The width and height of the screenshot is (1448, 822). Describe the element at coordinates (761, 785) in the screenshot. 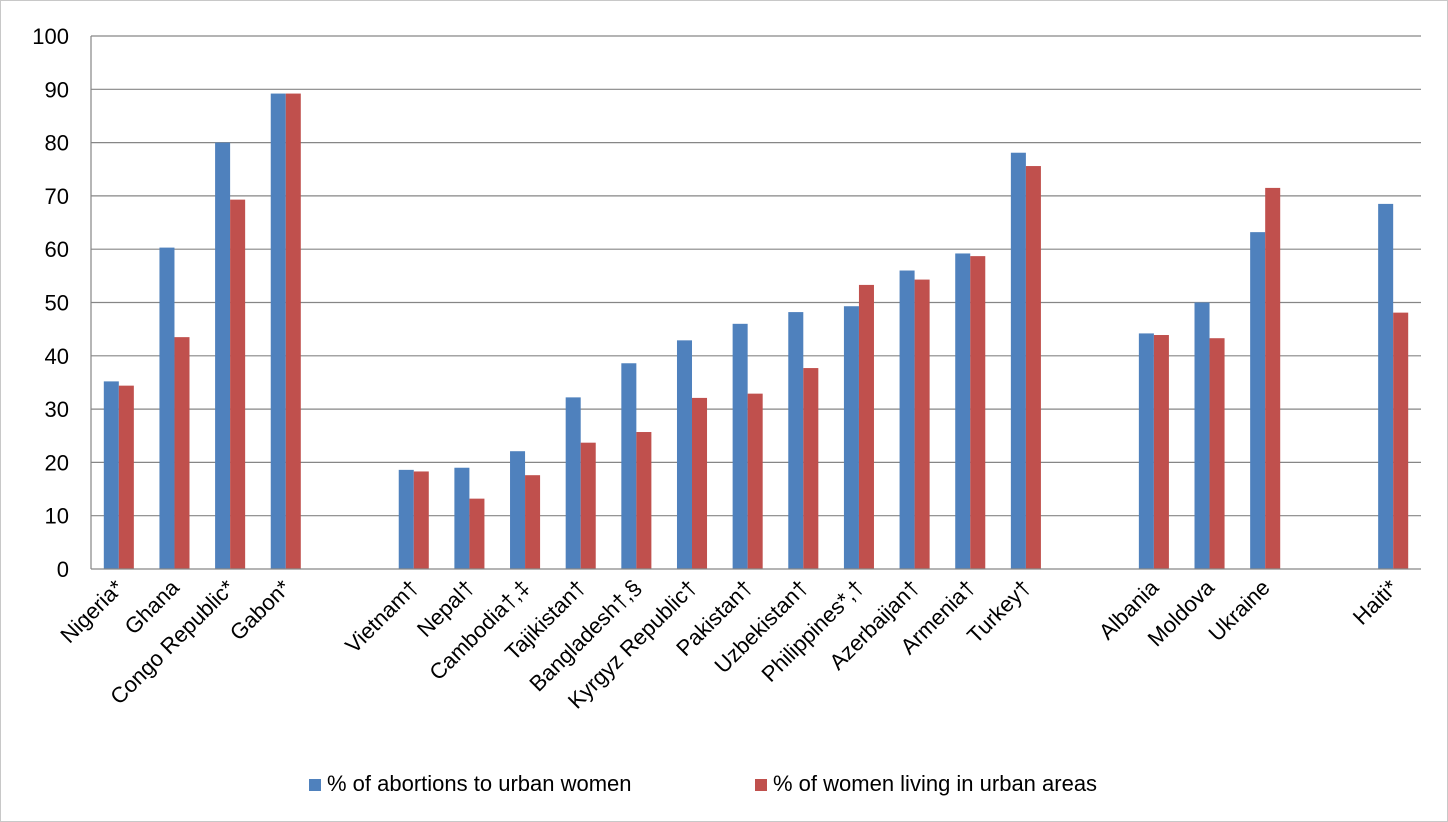

I see `legend-swatch-women-urban` at that location.